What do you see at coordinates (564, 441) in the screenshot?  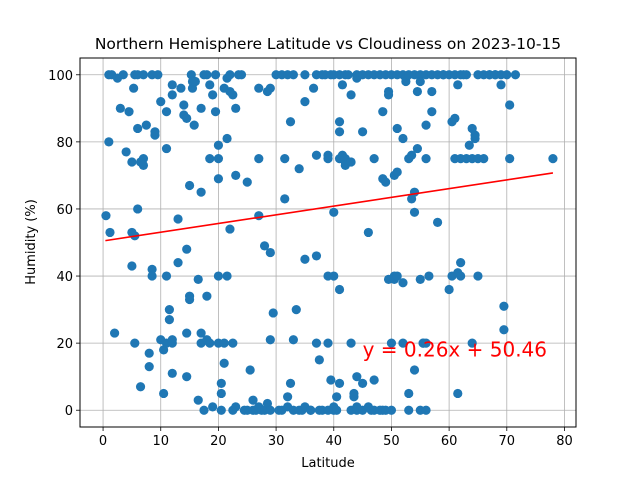 I see `x-tick-label-8: 80` at bounding box center [564, 441].